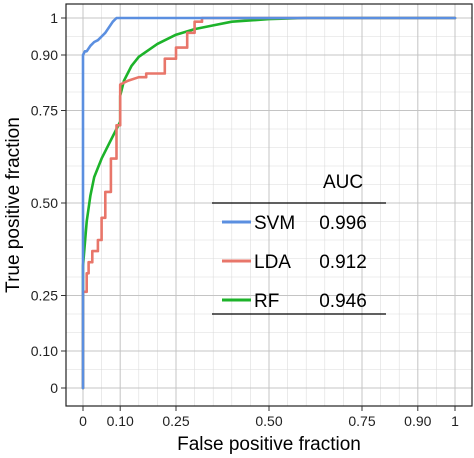 The width and height of the screenshot is (474, 458). I want to click on x-tick-label: 0, so click(83, 421).